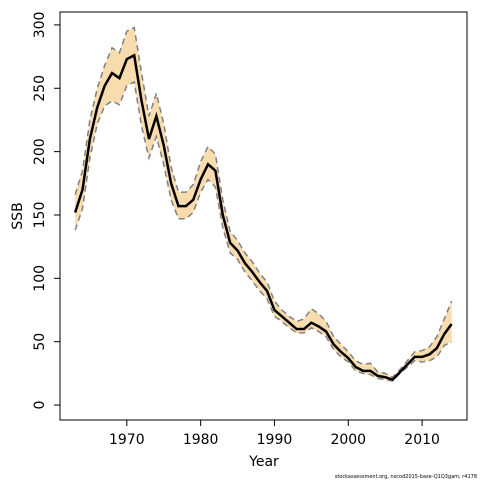  What do you see at coordinates (422, 440) in the screenshot?
I see `x-tick-label: 2010` at bounding box center [422, 440].